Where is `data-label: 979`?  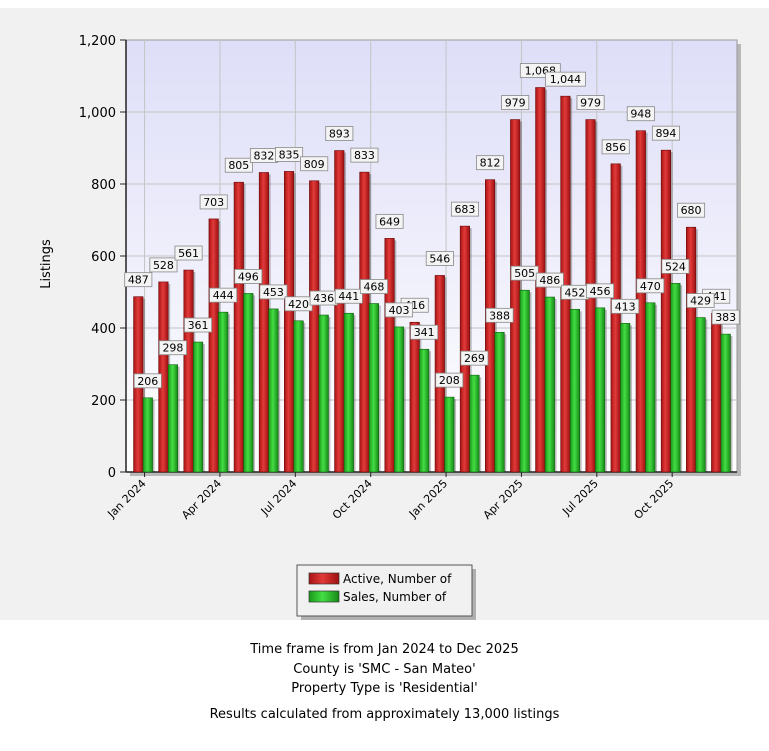
data-label: 979 is located at coordinates (590, 103).